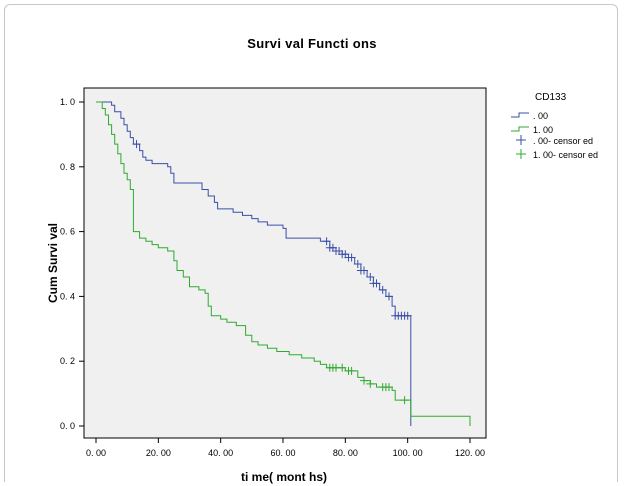  I want to click on legend-item-00: . 00, so click(540, 116).